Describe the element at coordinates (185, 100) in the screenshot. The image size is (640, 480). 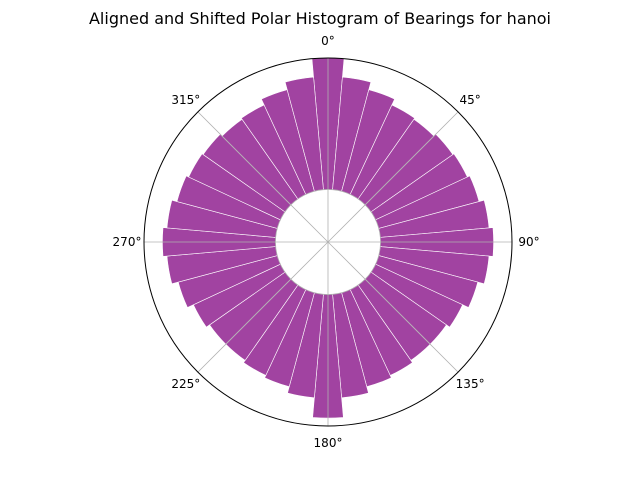
I see `angle-tick-315: 315°` at that location.